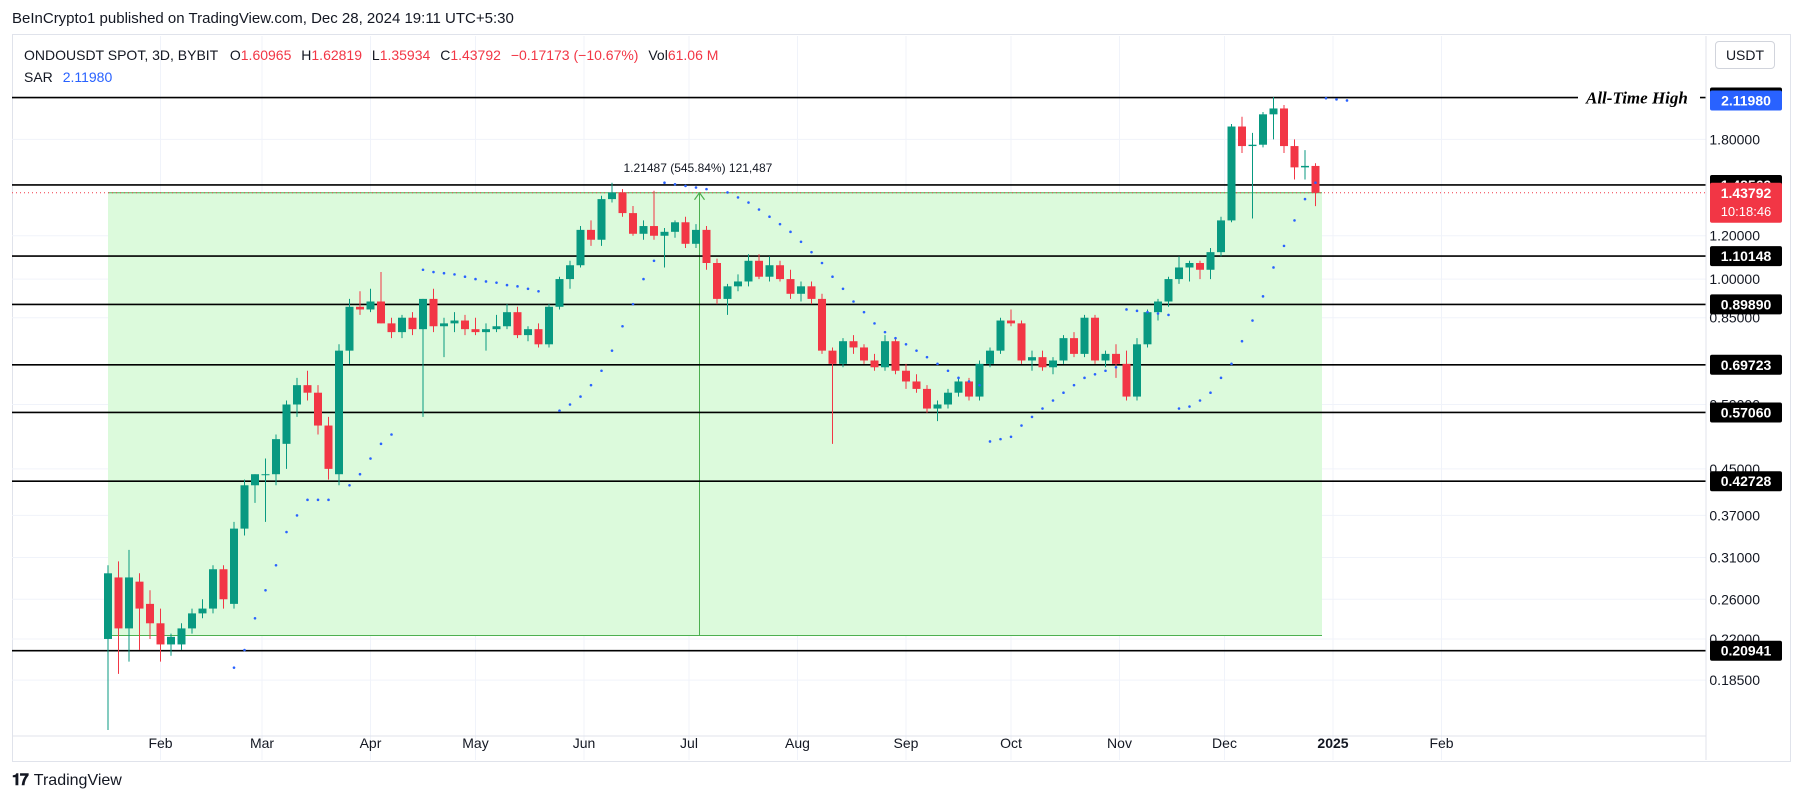  What do you see at coordinates (67, 781) in the screenshot?
I see `footer-brand: 𝟏𝟕 TradingView` at bounding box center [67, 781].